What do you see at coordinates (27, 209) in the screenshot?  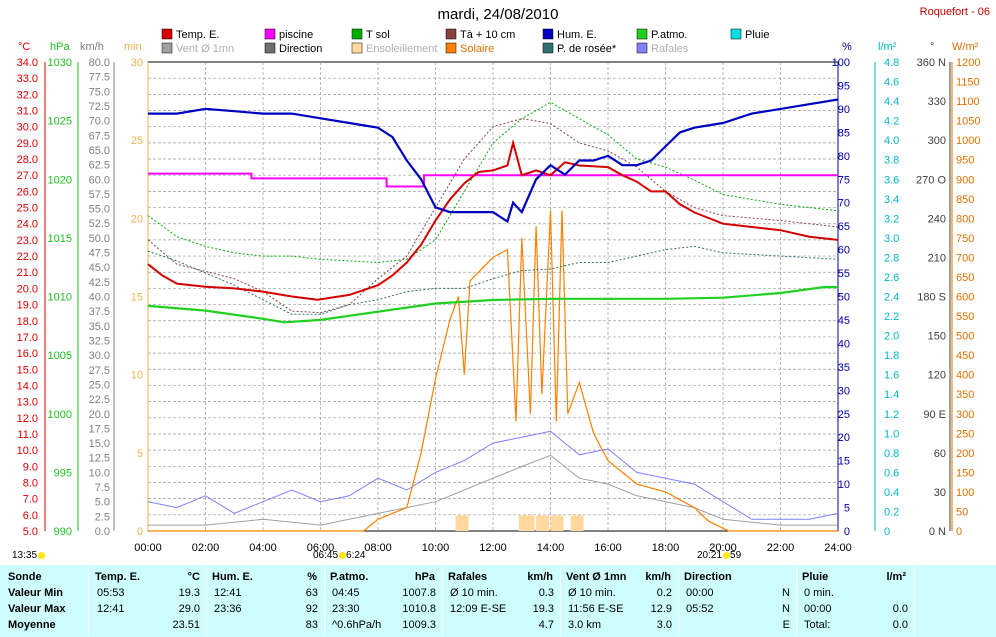 I see `temp-tick: 25.0` at bounding box center [27, 209].